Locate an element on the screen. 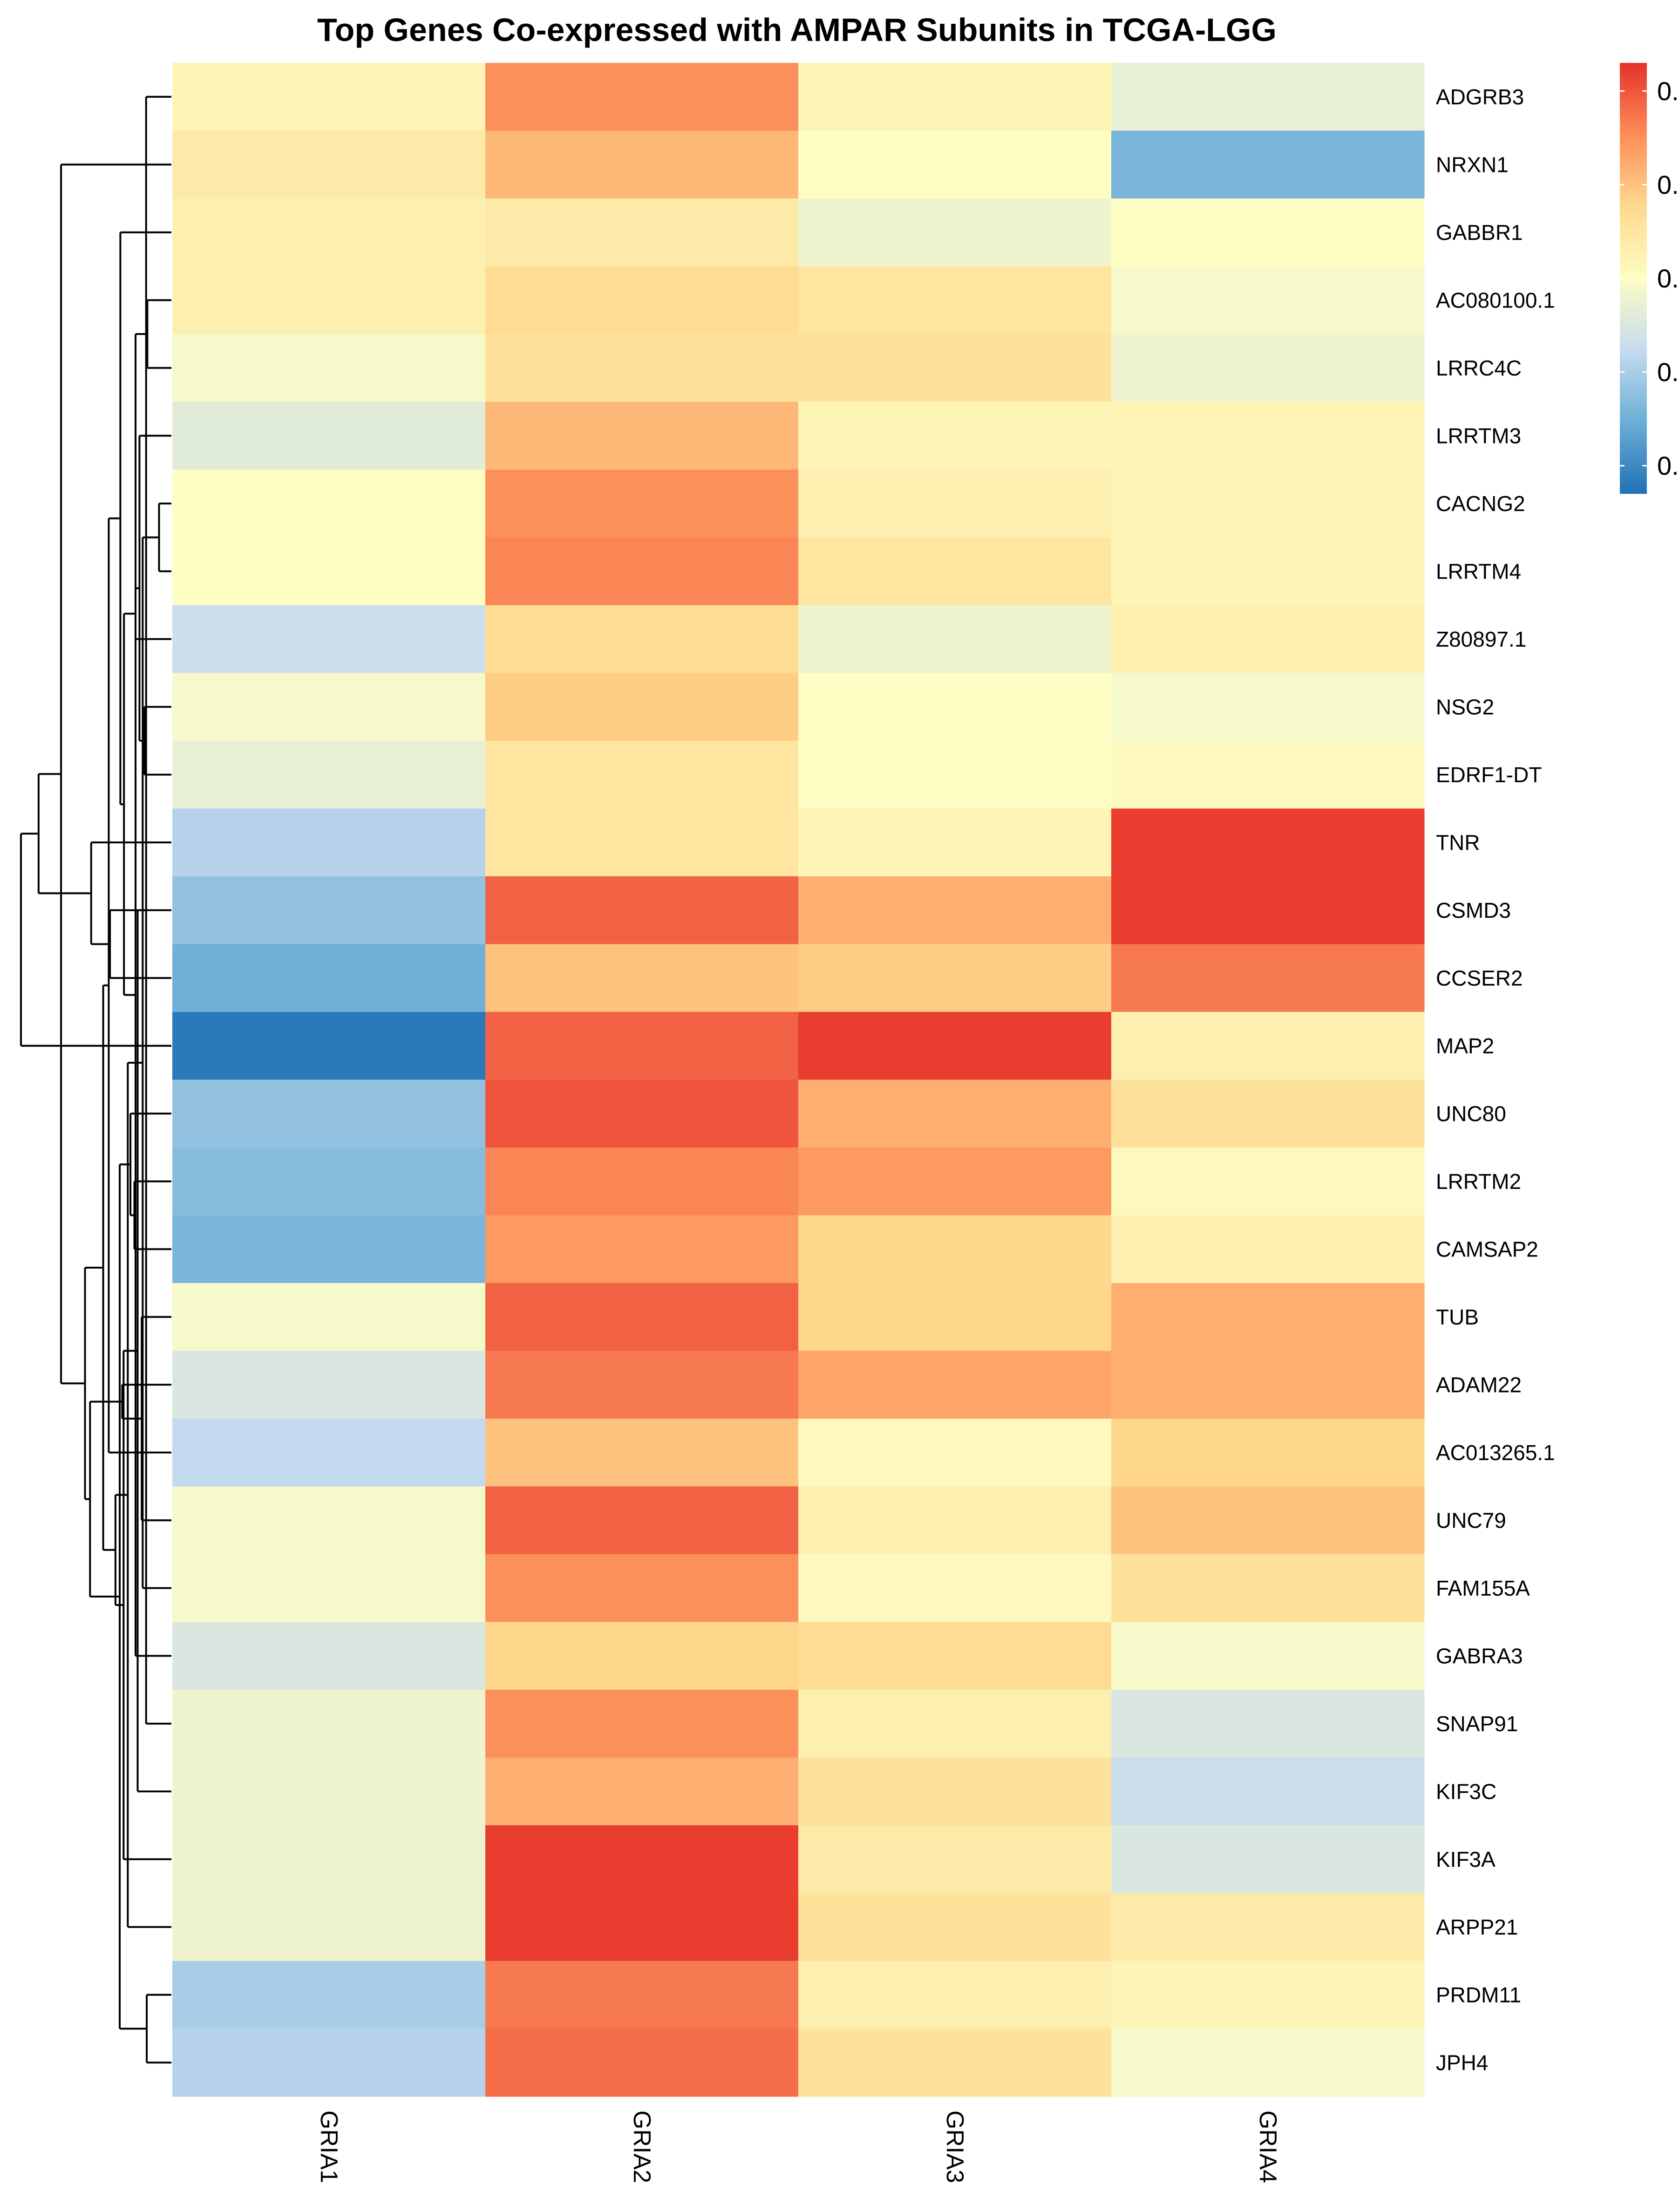  row-dendrogram is located at coordinates (95, 1080).